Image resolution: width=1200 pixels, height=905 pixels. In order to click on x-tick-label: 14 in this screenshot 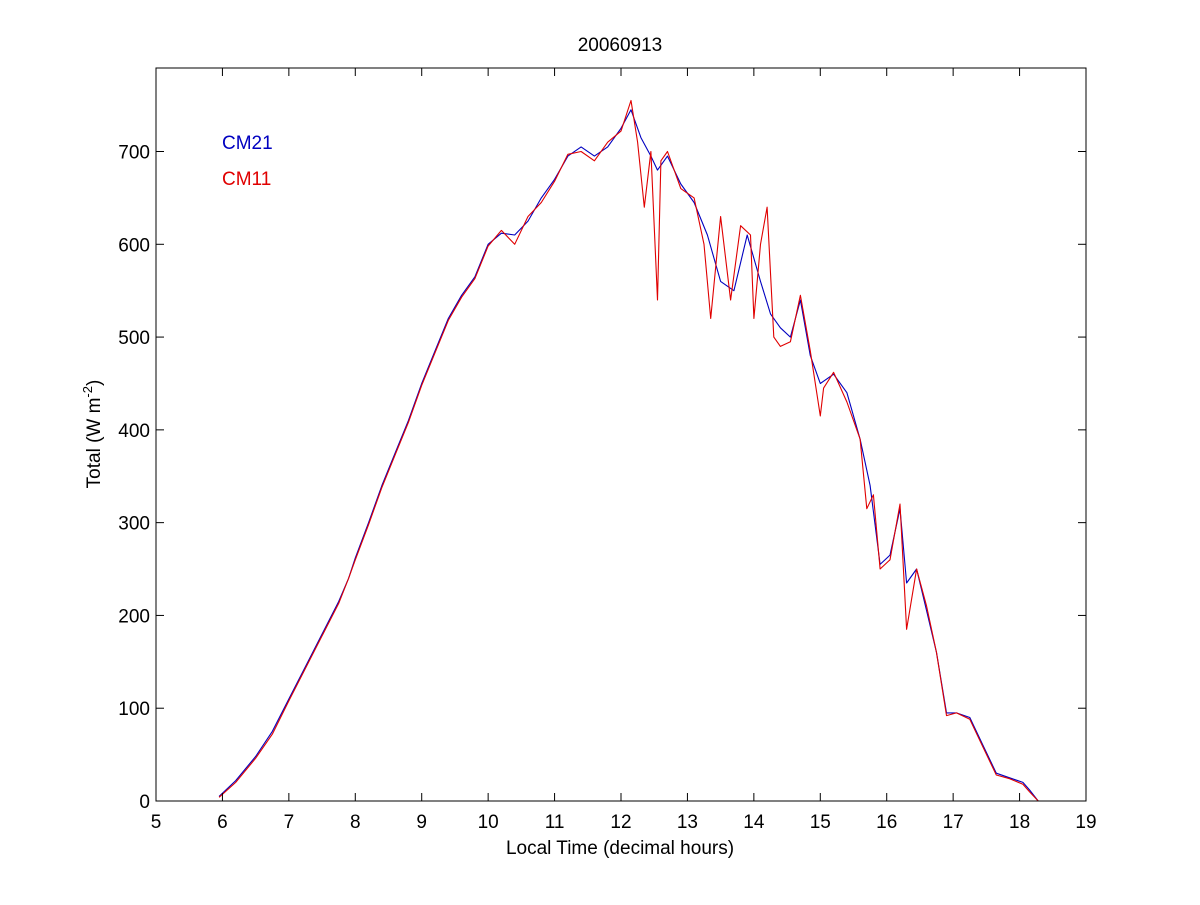, I will do `click(754, 822)`.